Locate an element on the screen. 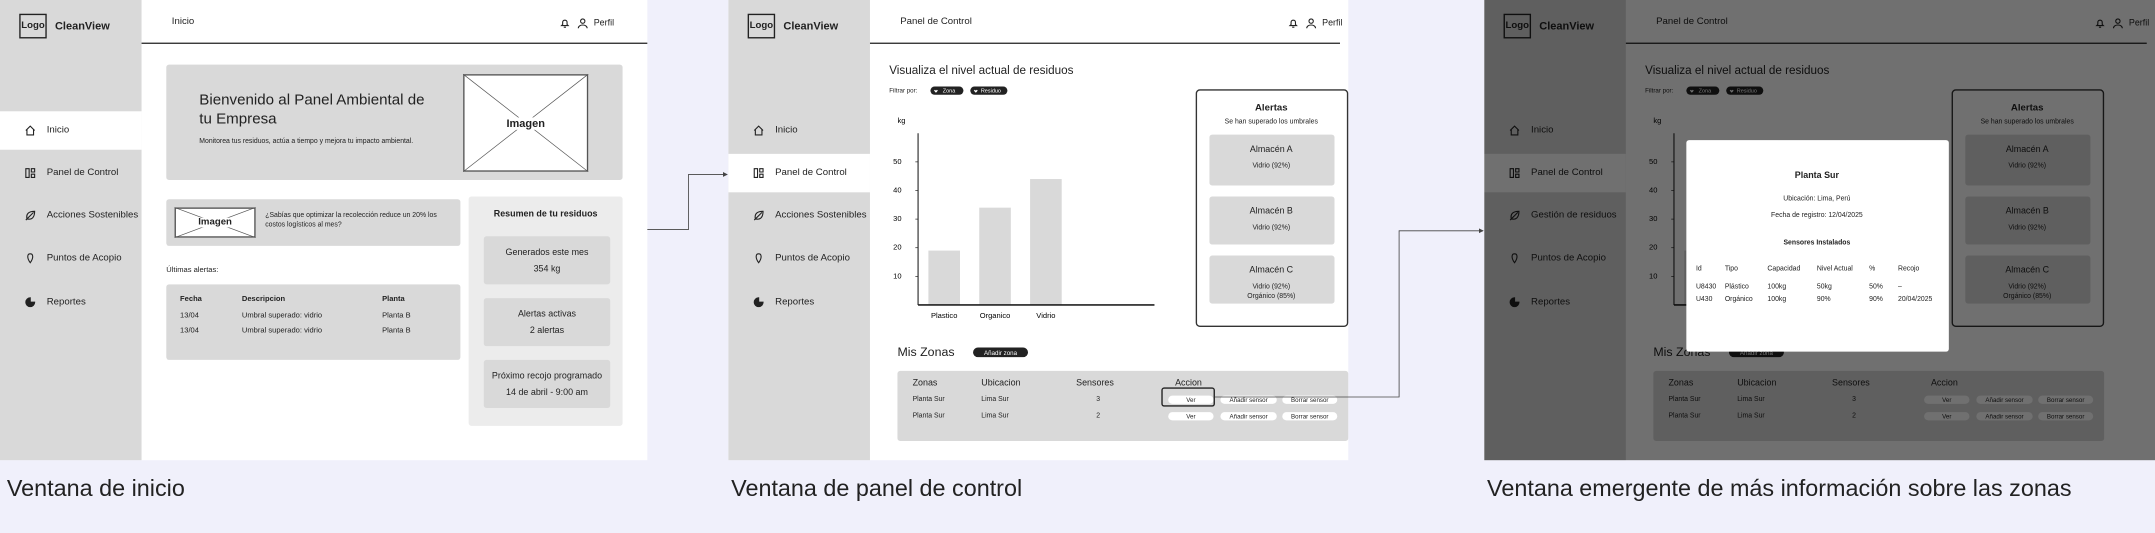  zones-header: Zonas is located at coordinates (925, 383).